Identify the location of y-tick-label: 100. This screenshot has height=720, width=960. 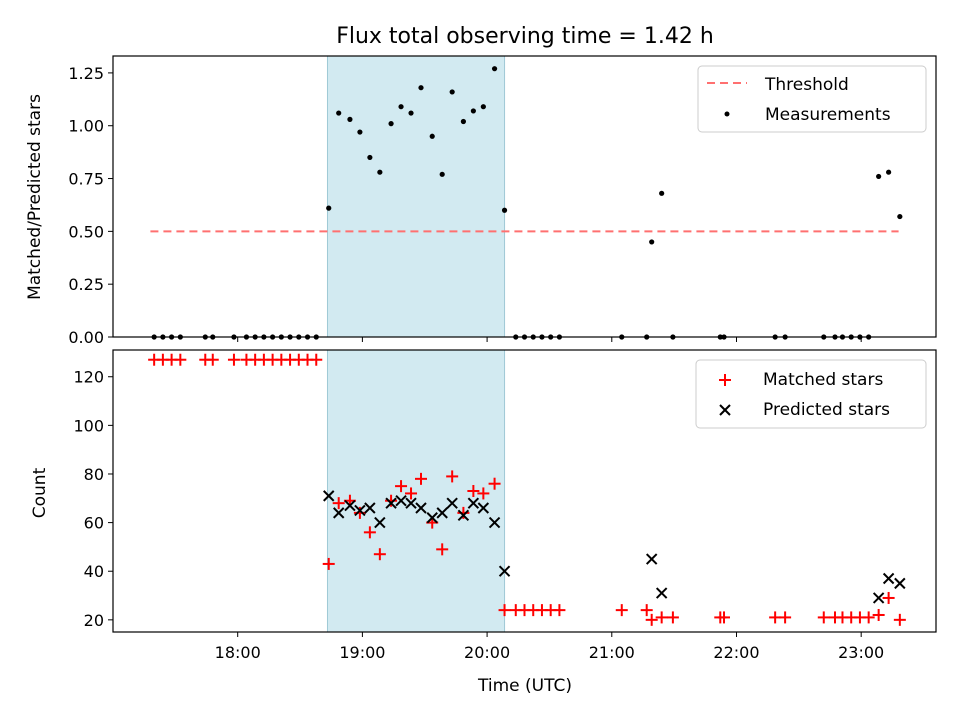
(88, 425).